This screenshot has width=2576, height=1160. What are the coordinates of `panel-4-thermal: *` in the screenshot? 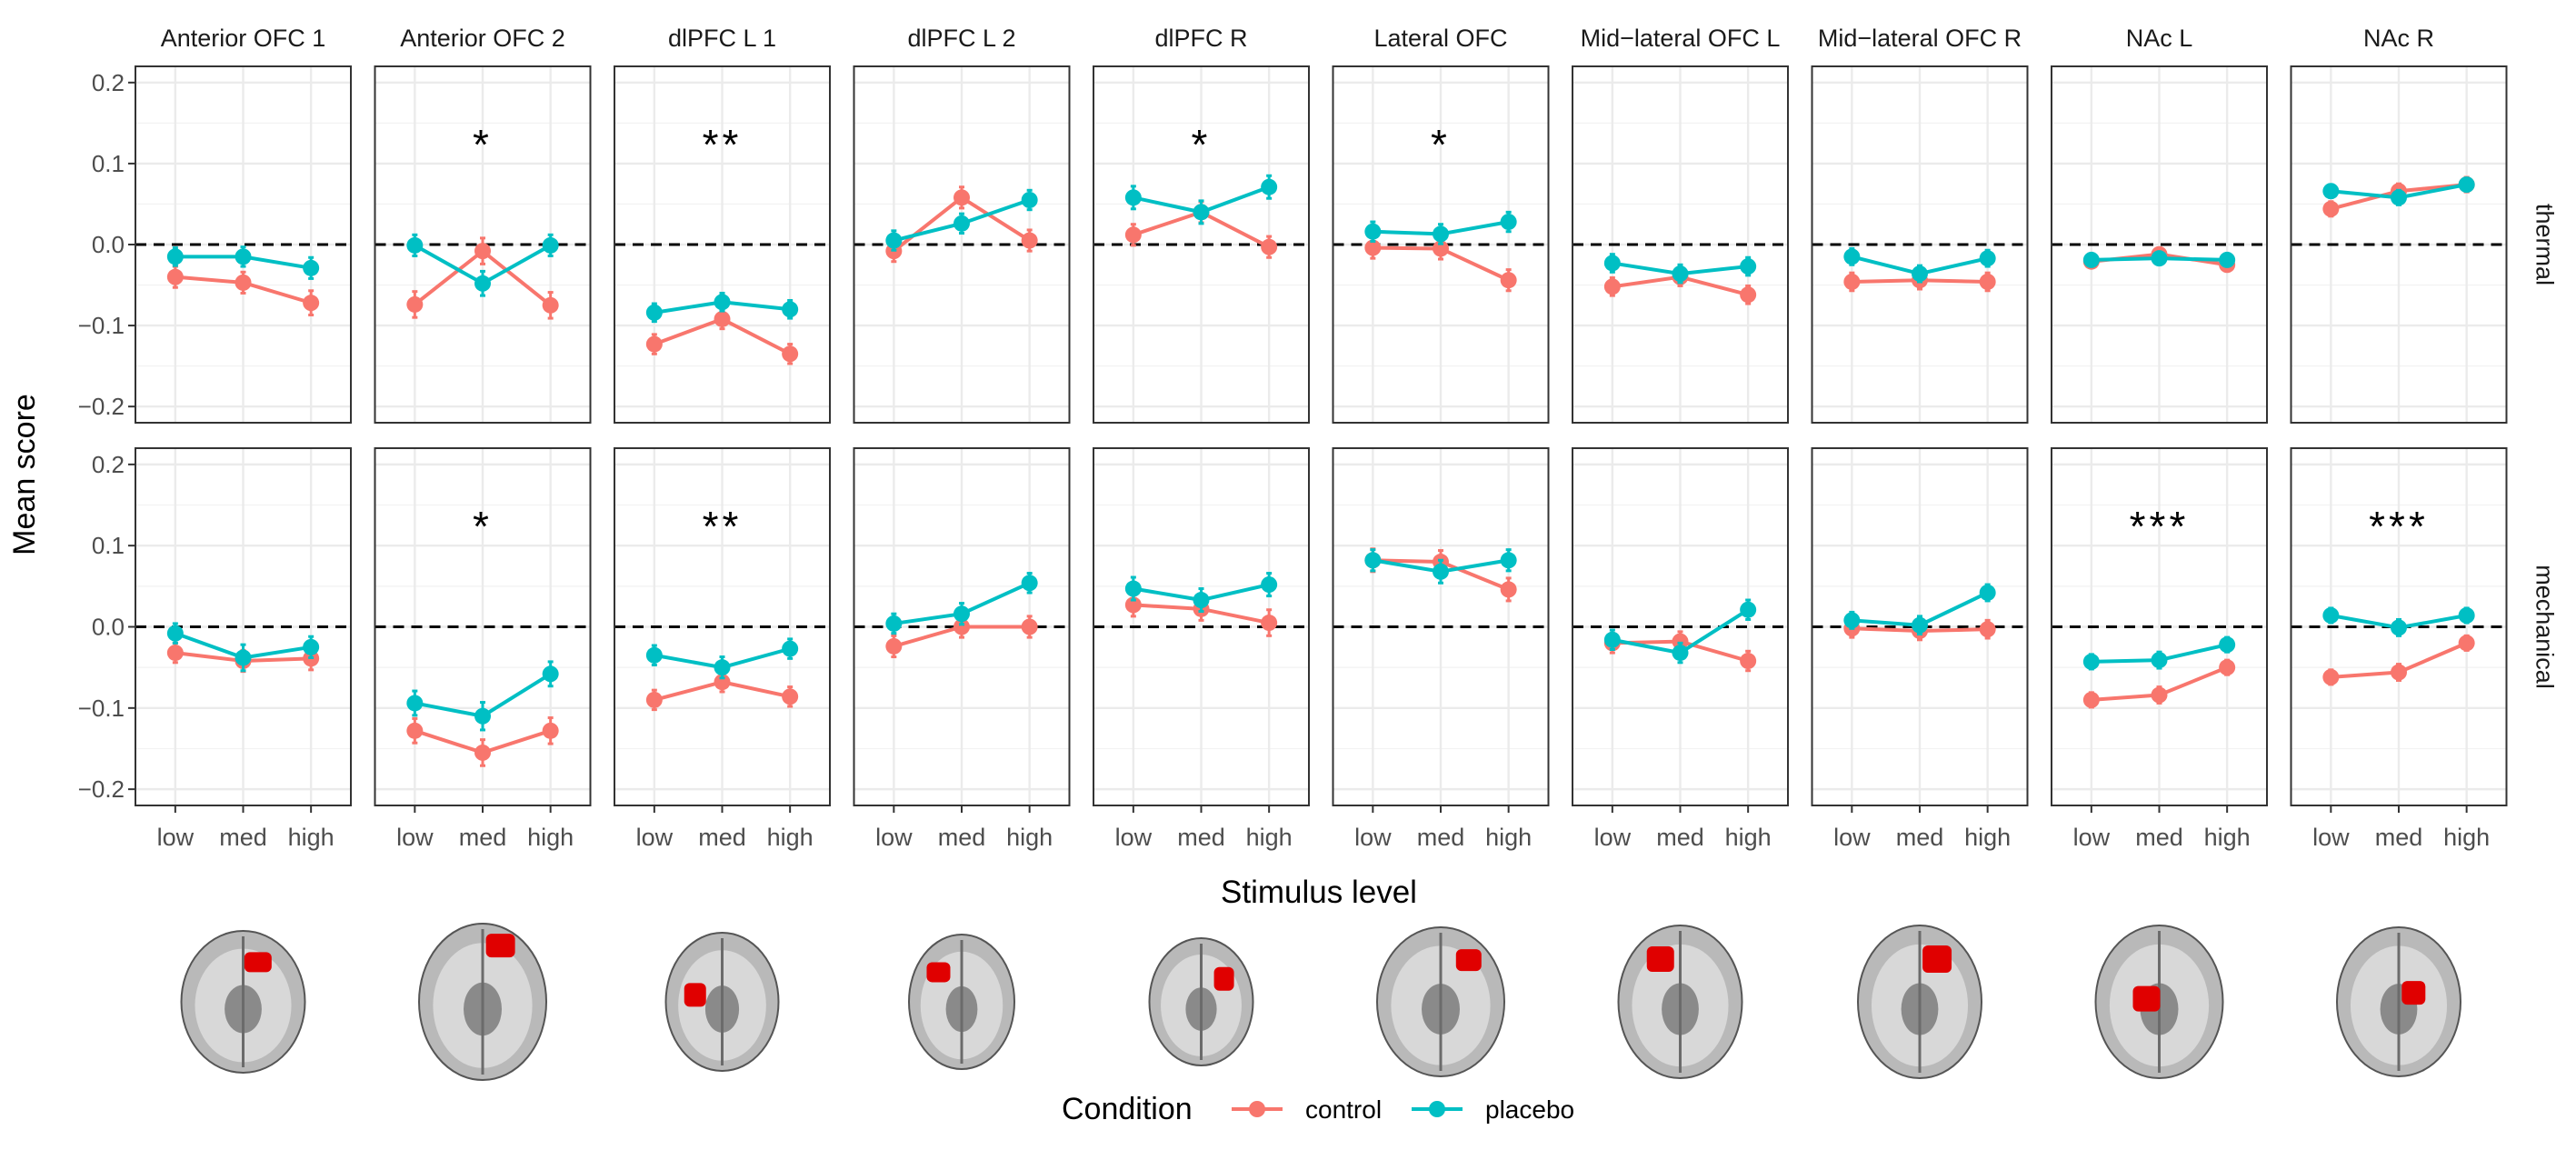 It's located at (1201, 245).